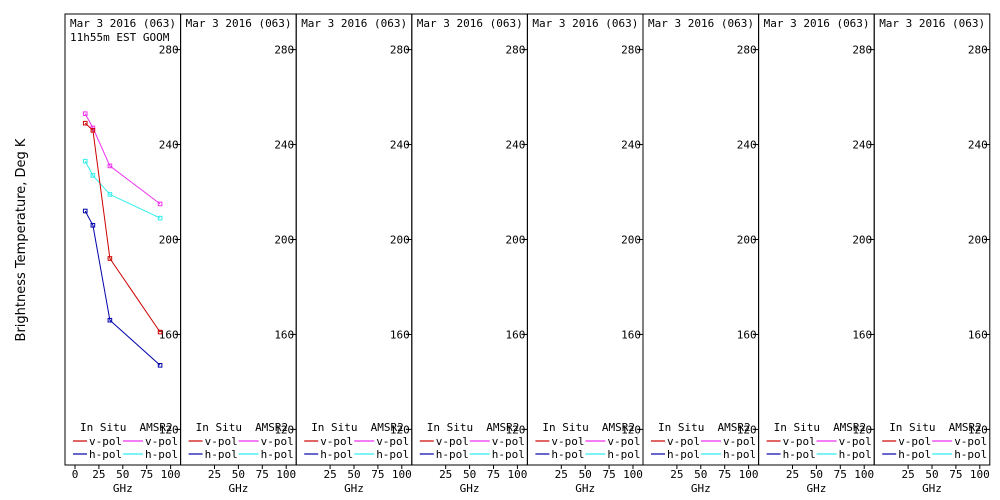 This screenshot has width=1000, height=500. I want to click on series-line-insitu_h, so click(122, 288).